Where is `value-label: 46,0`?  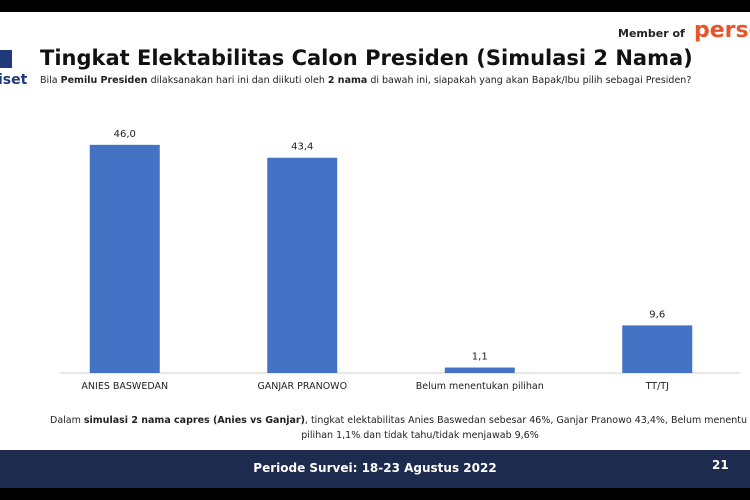 value-label: 46,0 is located at coordinates (125, 134).